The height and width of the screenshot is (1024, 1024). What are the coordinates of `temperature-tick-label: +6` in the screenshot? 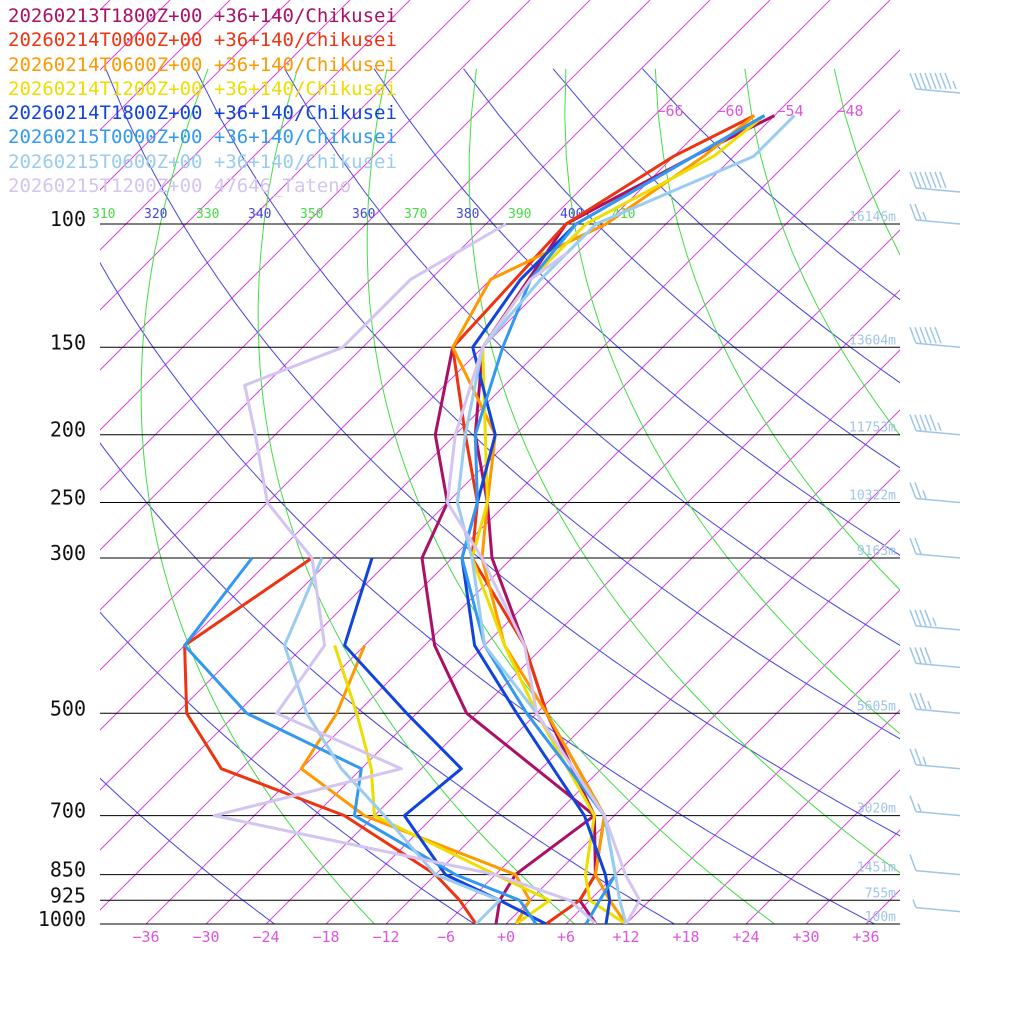 It's located at (566, 937).